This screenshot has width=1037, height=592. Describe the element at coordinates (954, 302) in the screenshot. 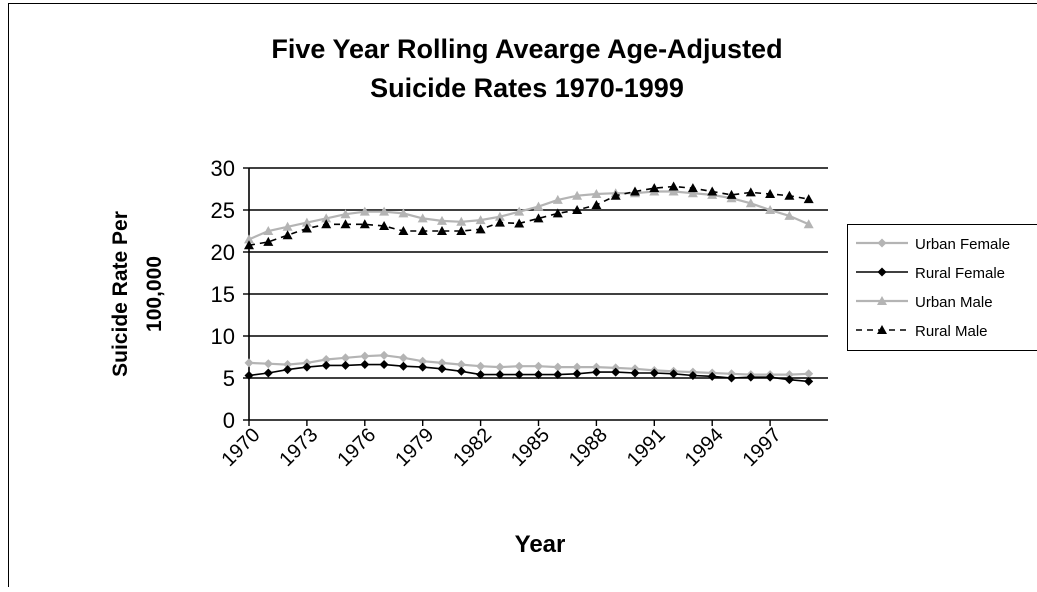

I see `legend-label: Urban Male` at that location.